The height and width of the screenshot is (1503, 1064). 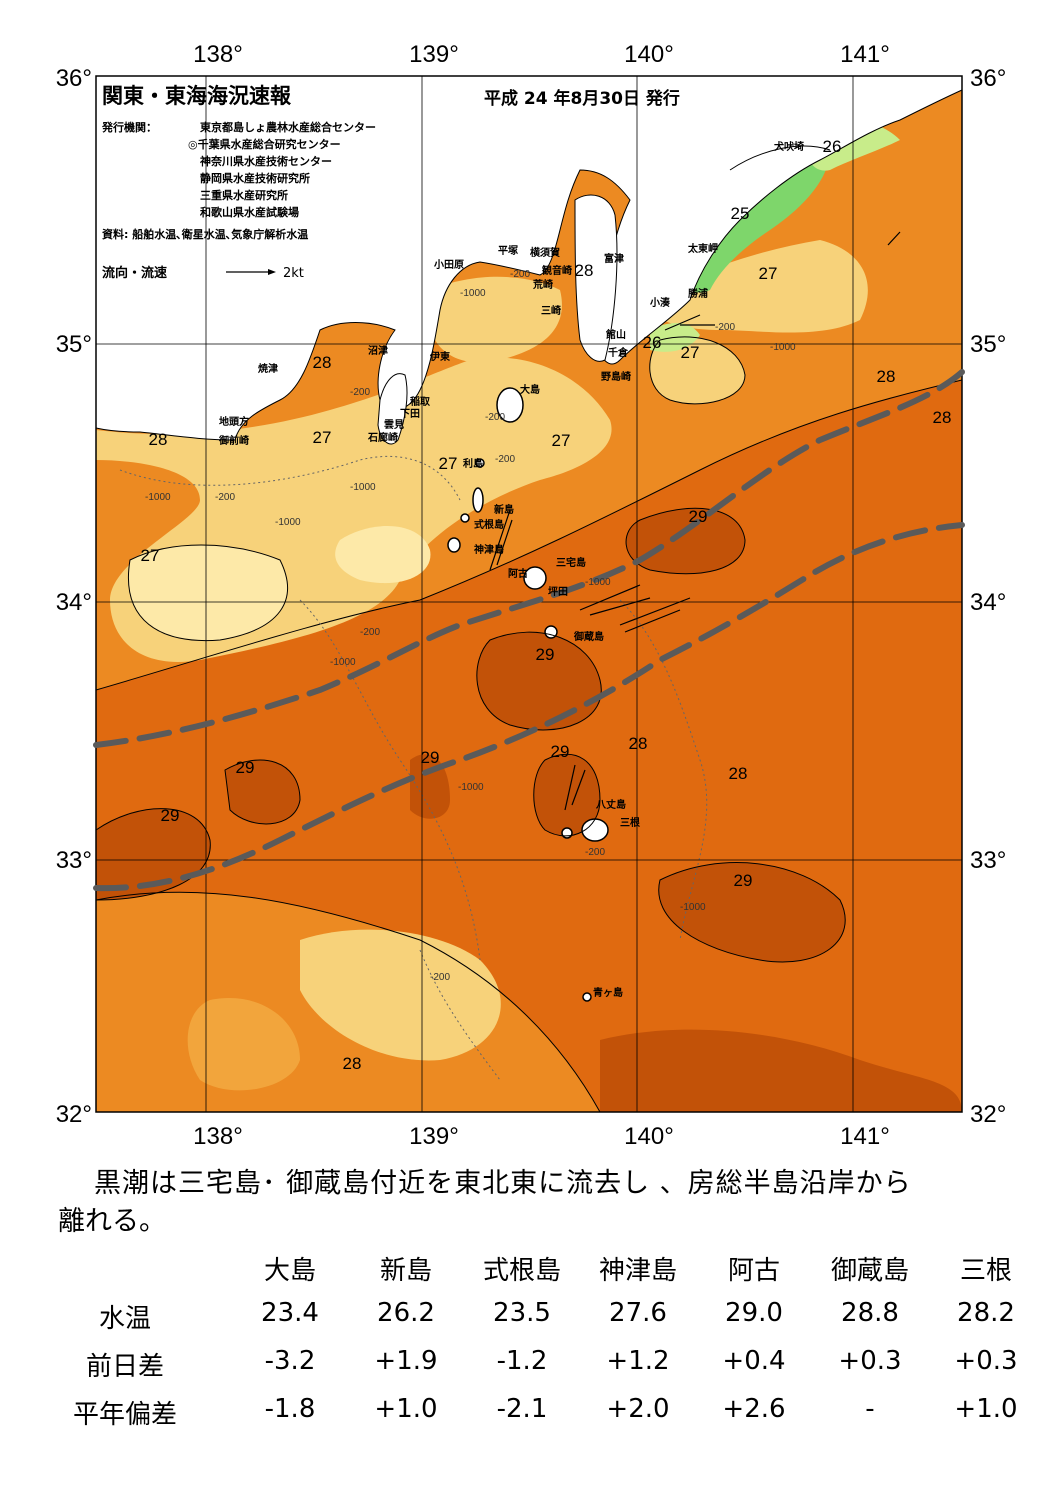 I want to click on isotherm-label: 28, so click(x=322, y=362).